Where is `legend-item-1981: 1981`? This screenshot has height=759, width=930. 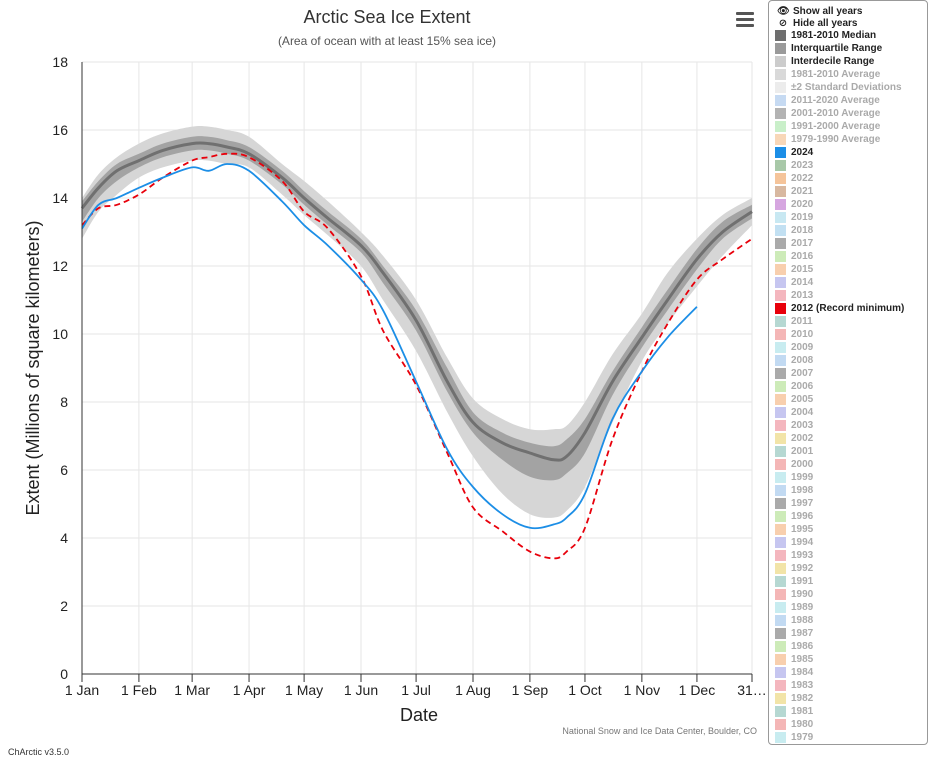
legend-item-1981: 1981 is located at coordinates (851, 711).